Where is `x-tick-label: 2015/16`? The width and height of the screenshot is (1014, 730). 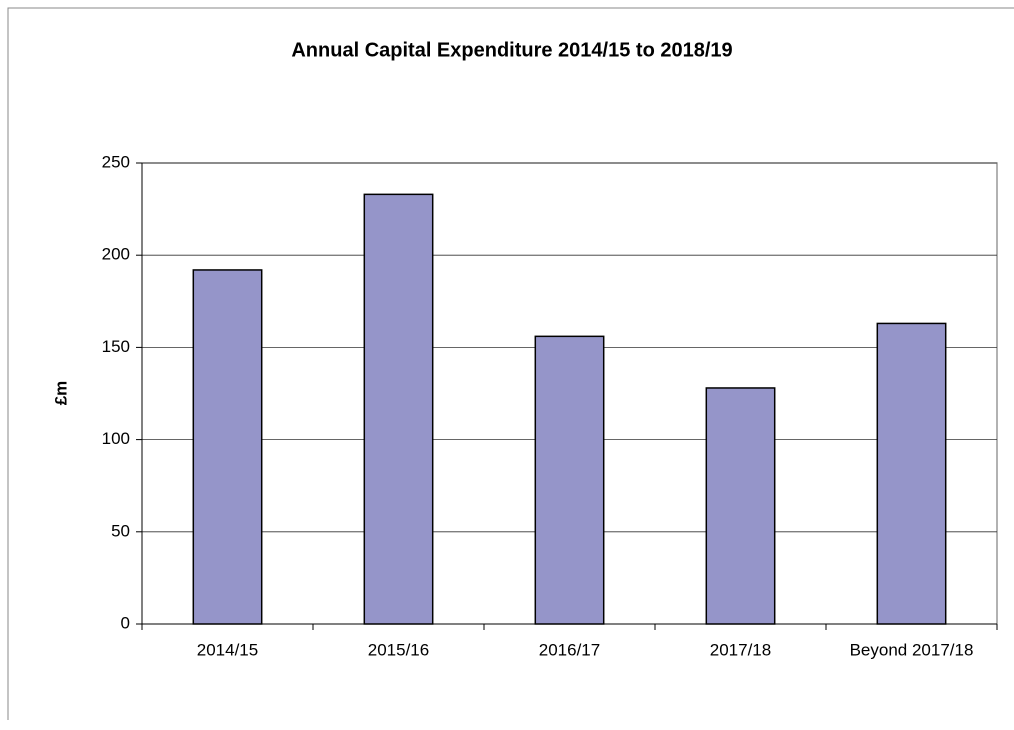 x-tick-label: 2015/16 is located at coordinates (398, 649).